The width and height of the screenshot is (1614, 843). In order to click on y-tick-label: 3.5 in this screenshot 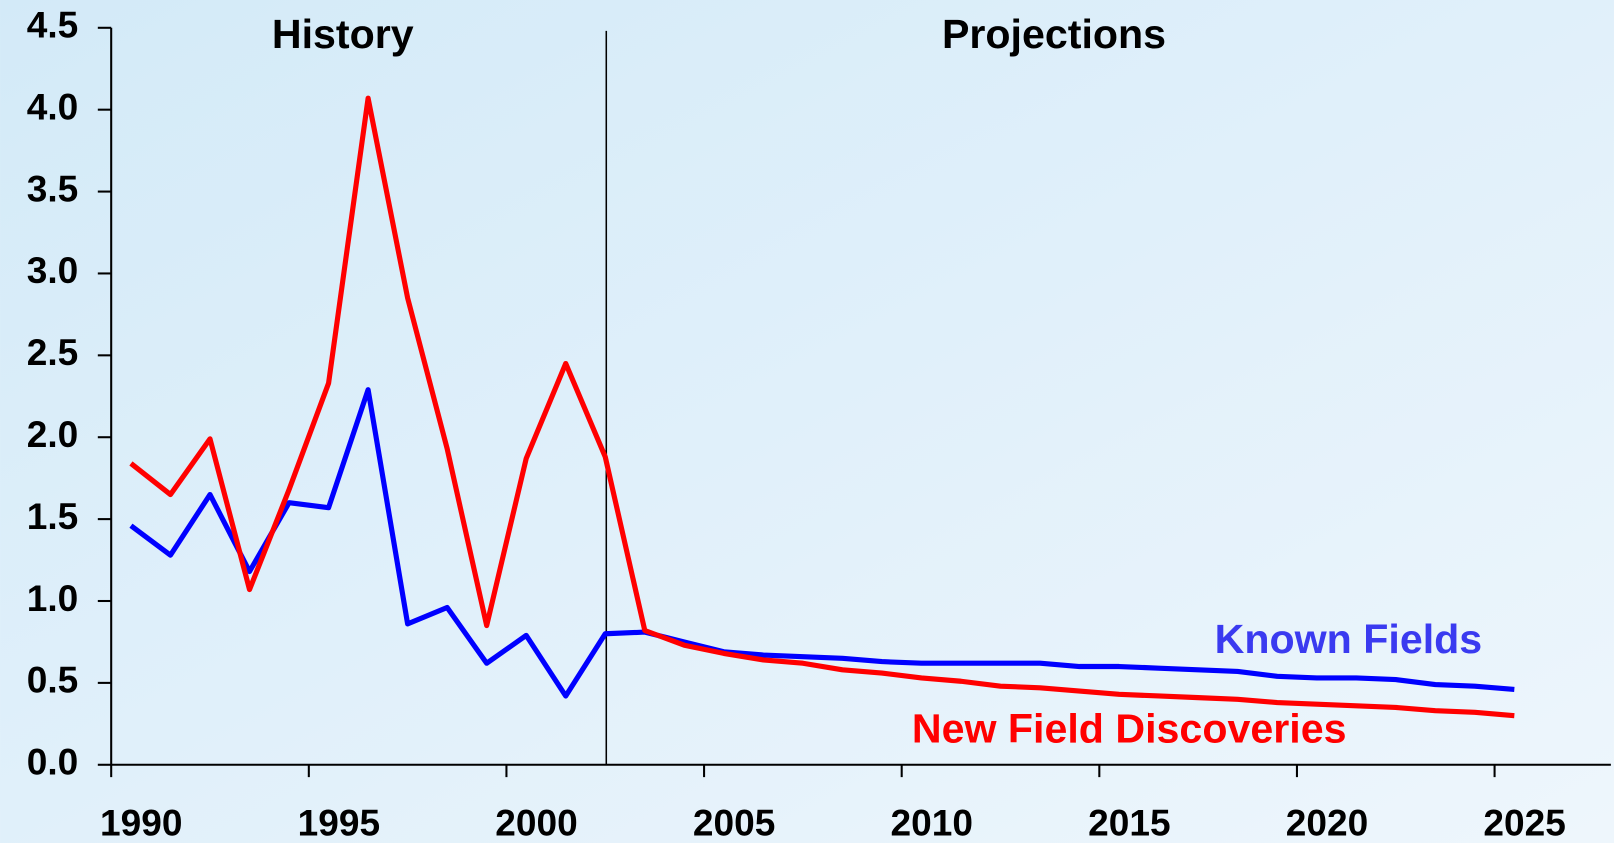, I will do `click(53, 188)`.